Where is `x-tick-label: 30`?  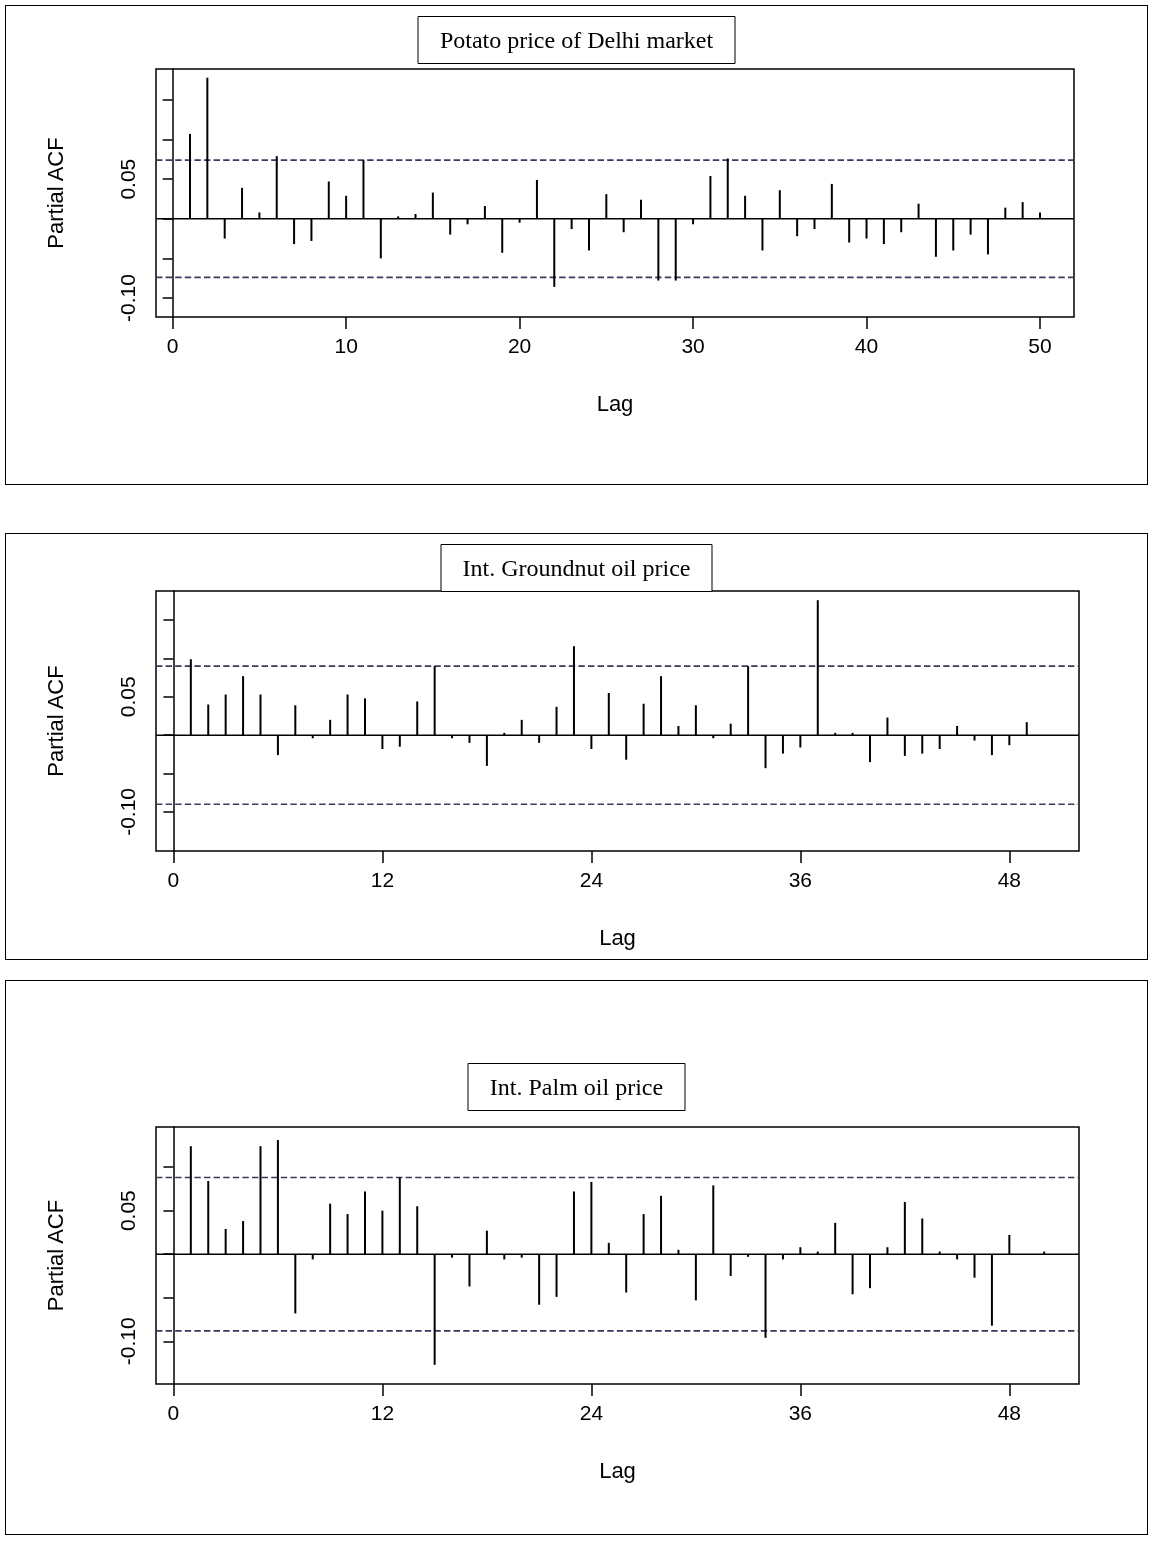 x-tick-label: 30 is located at coordinates (693, 345).